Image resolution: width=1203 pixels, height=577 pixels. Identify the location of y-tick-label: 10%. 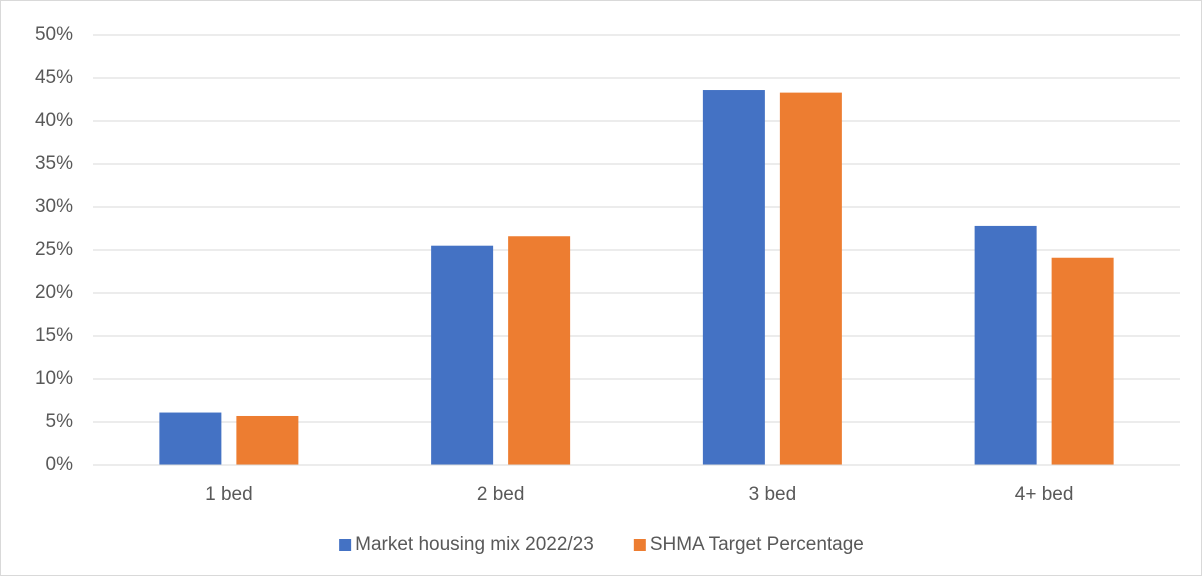
(54, 378).